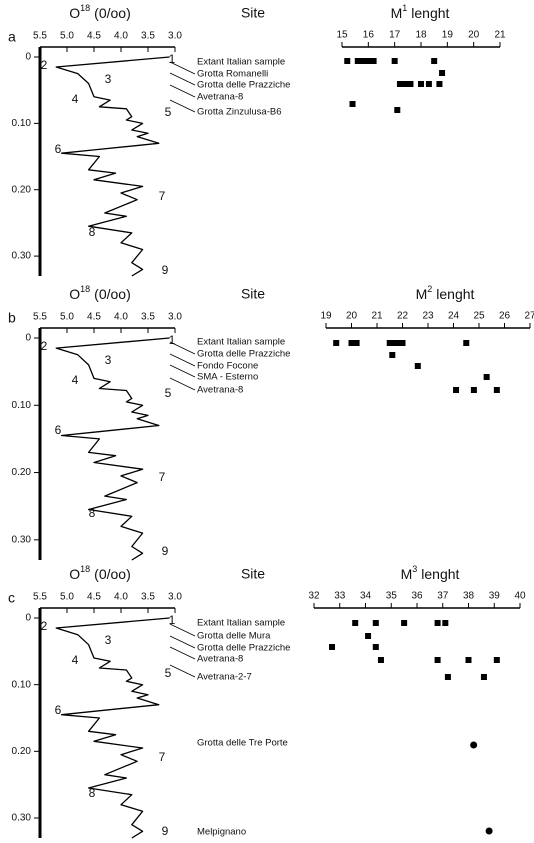 The image size is (534, 843). I want to click on x-tick-label: 27, so click(529, 316).